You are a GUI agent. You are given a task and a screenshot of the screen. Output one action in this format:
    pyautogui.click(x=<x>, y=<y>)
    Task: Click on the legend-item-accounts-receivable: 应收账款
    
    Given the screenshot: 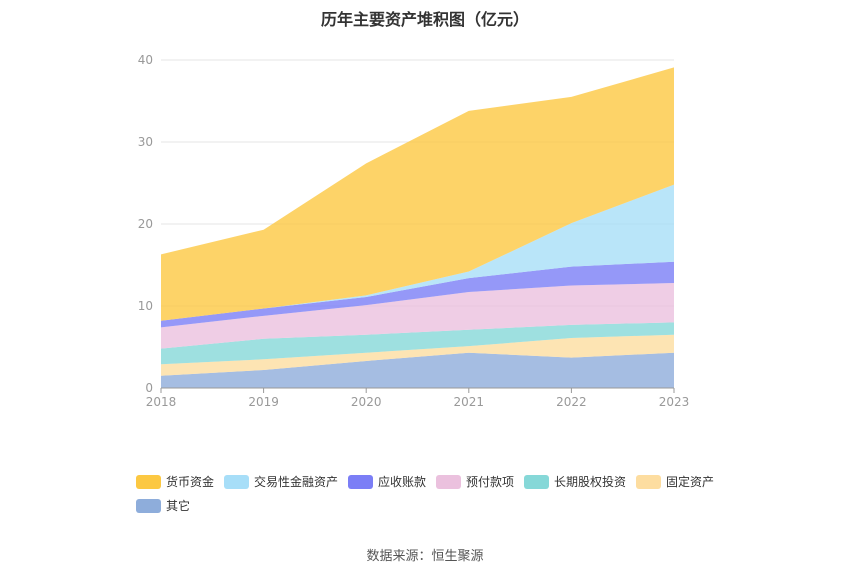 What is the action you would take?
    pyautogui.click(x=387, y=481)
    